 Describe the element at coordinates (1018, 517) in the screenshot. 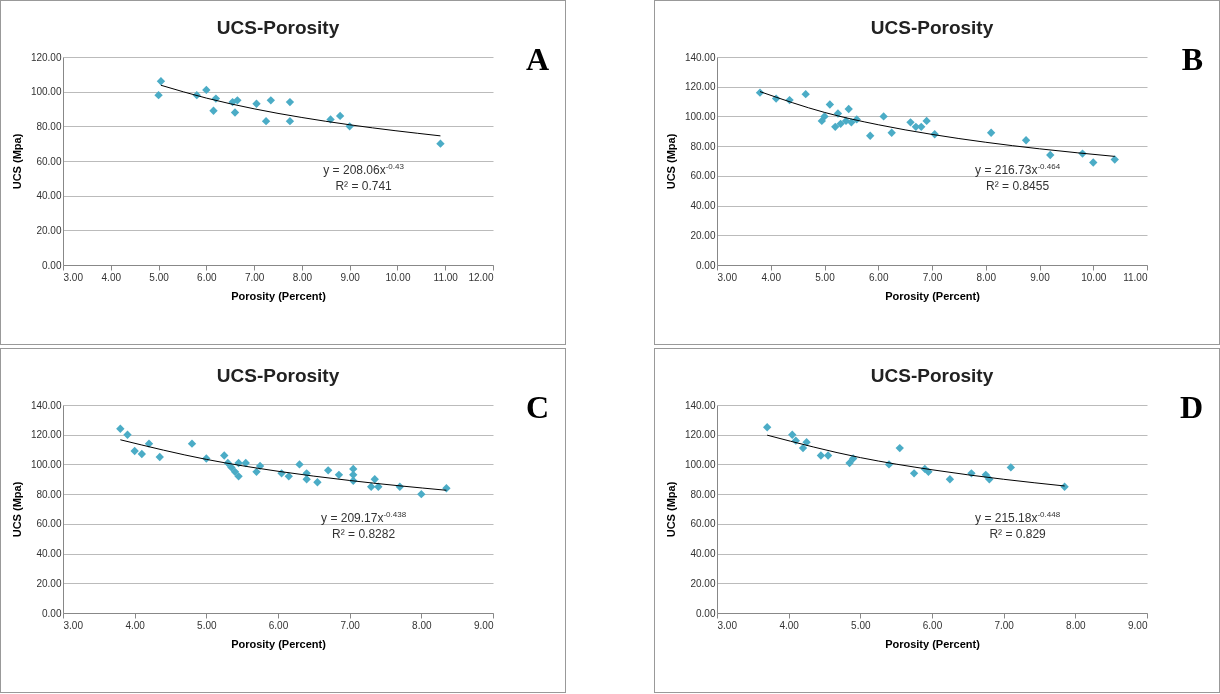

I see `annotation: y = 215.18x$^{-0.448}$` at that location.